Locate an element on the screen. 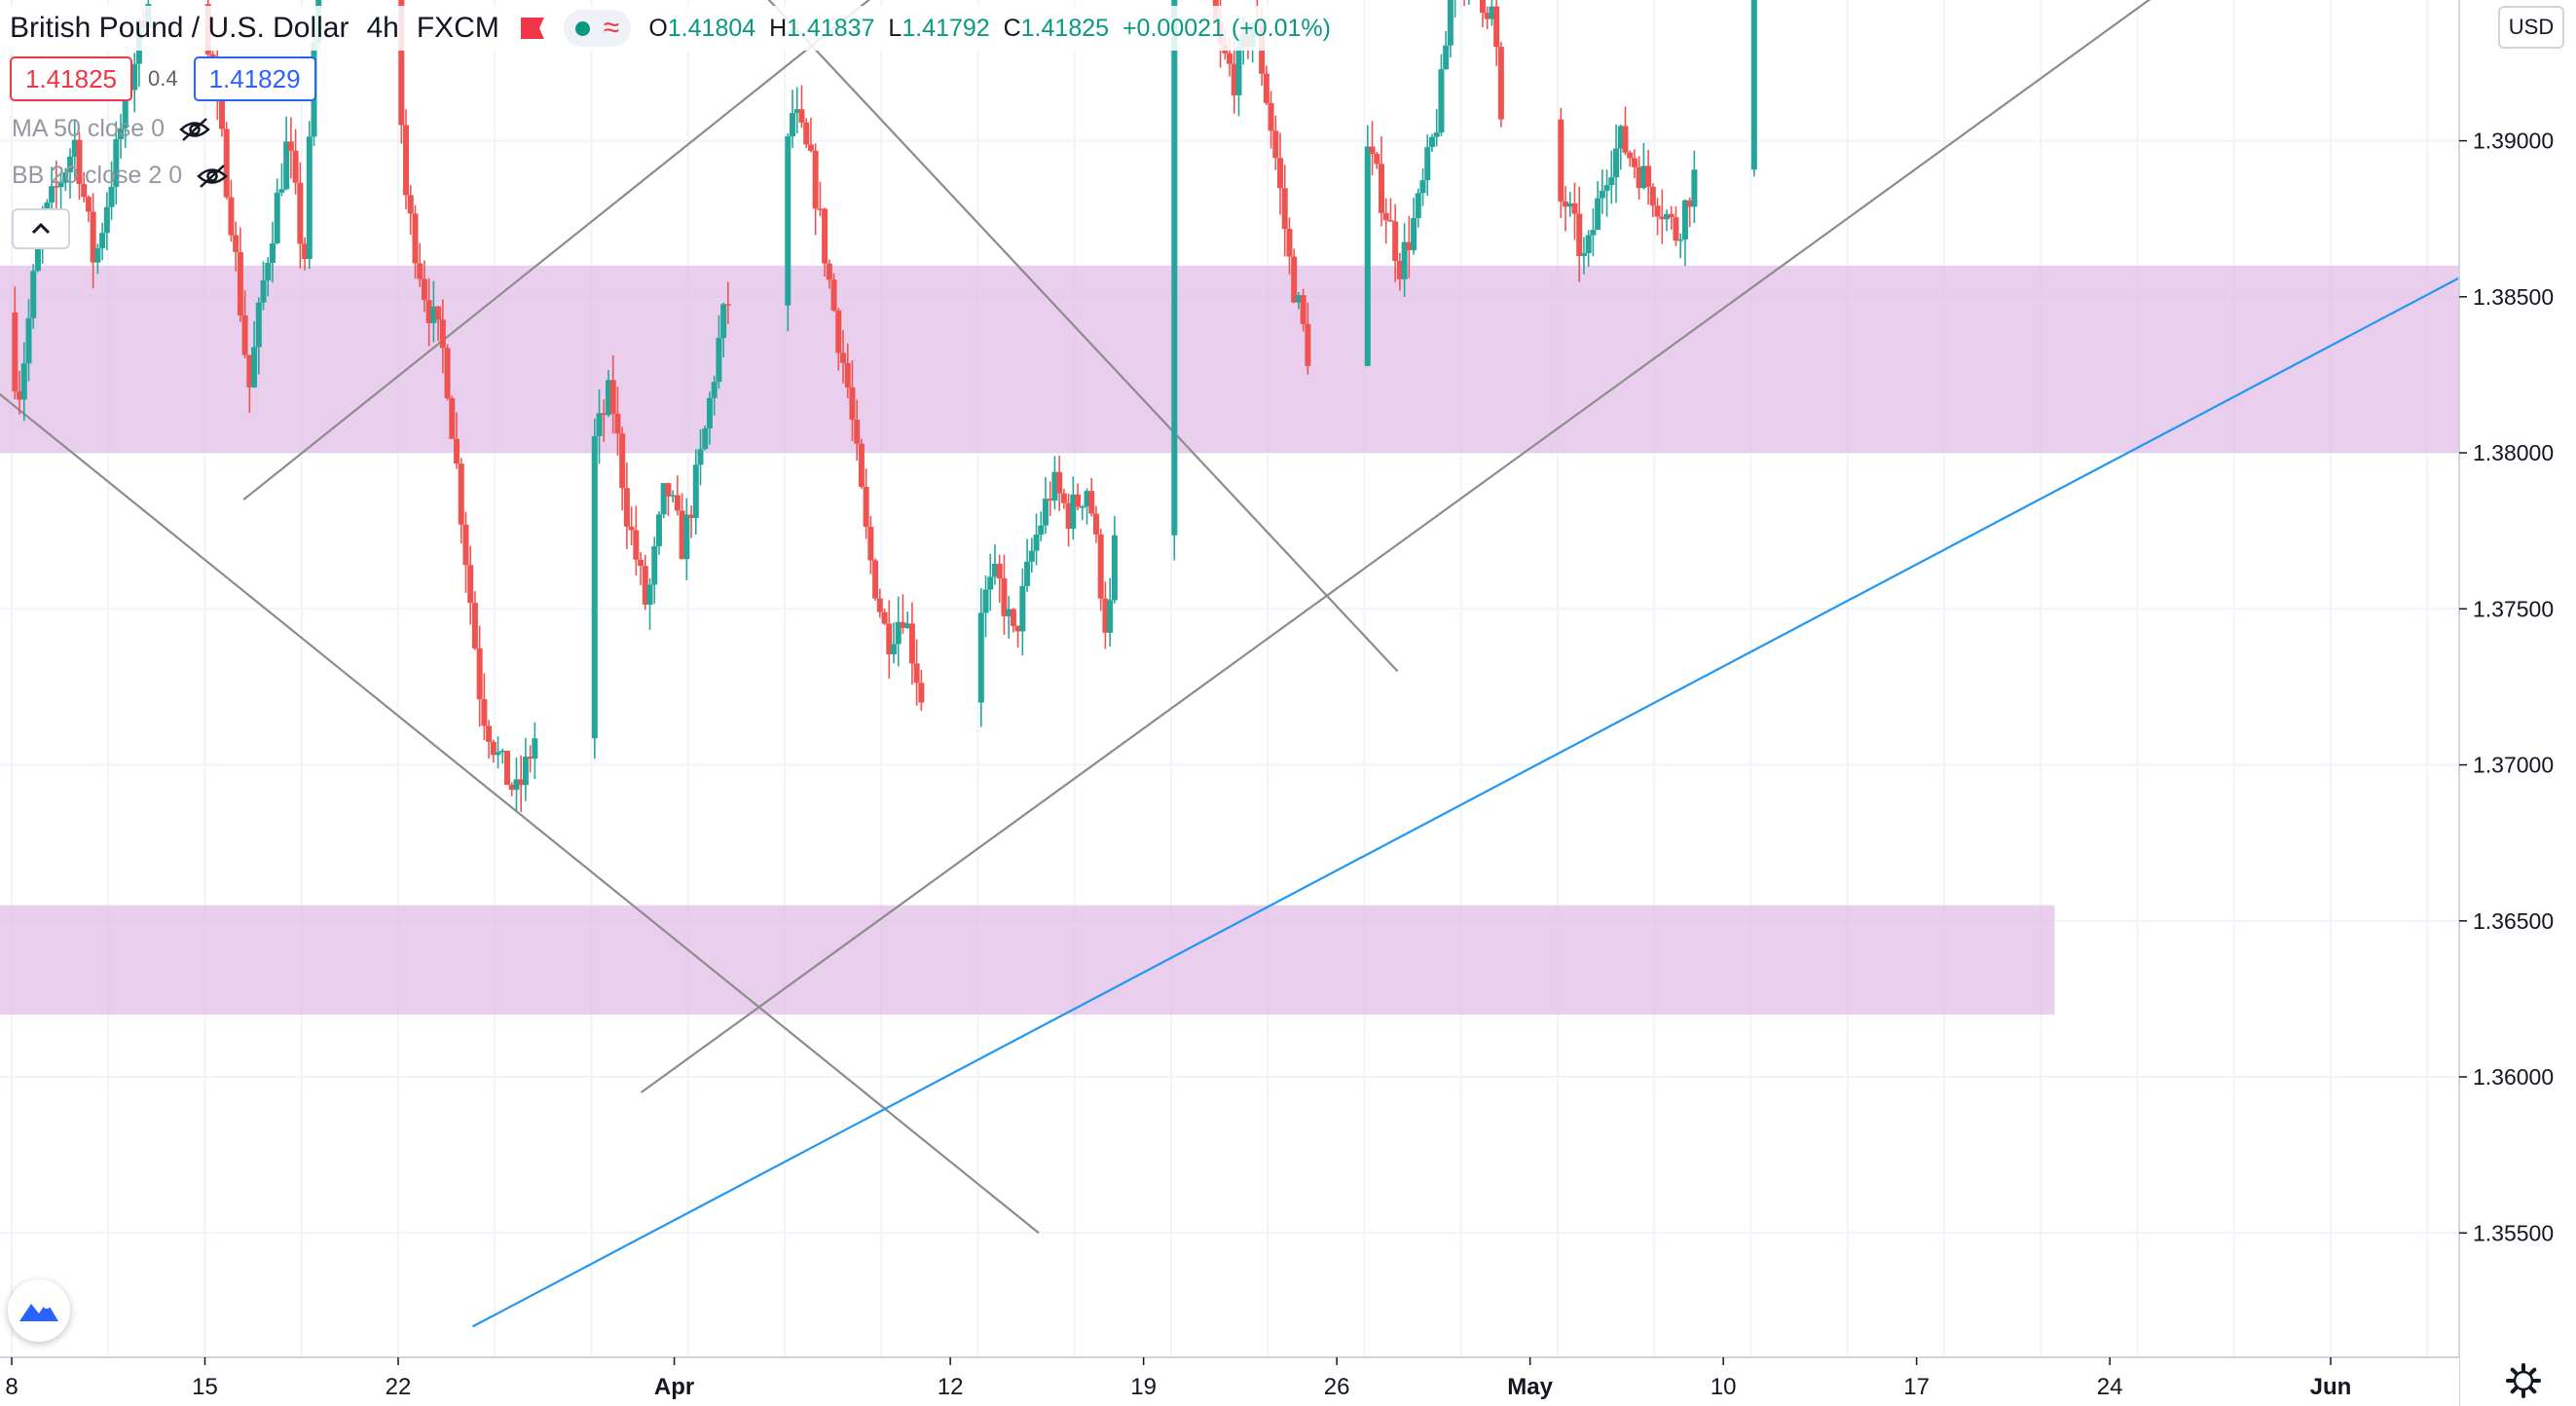 The height and width of the screenshot is (1406, 2576). spread-value: 0.4 is located at coordinates (162, 78).